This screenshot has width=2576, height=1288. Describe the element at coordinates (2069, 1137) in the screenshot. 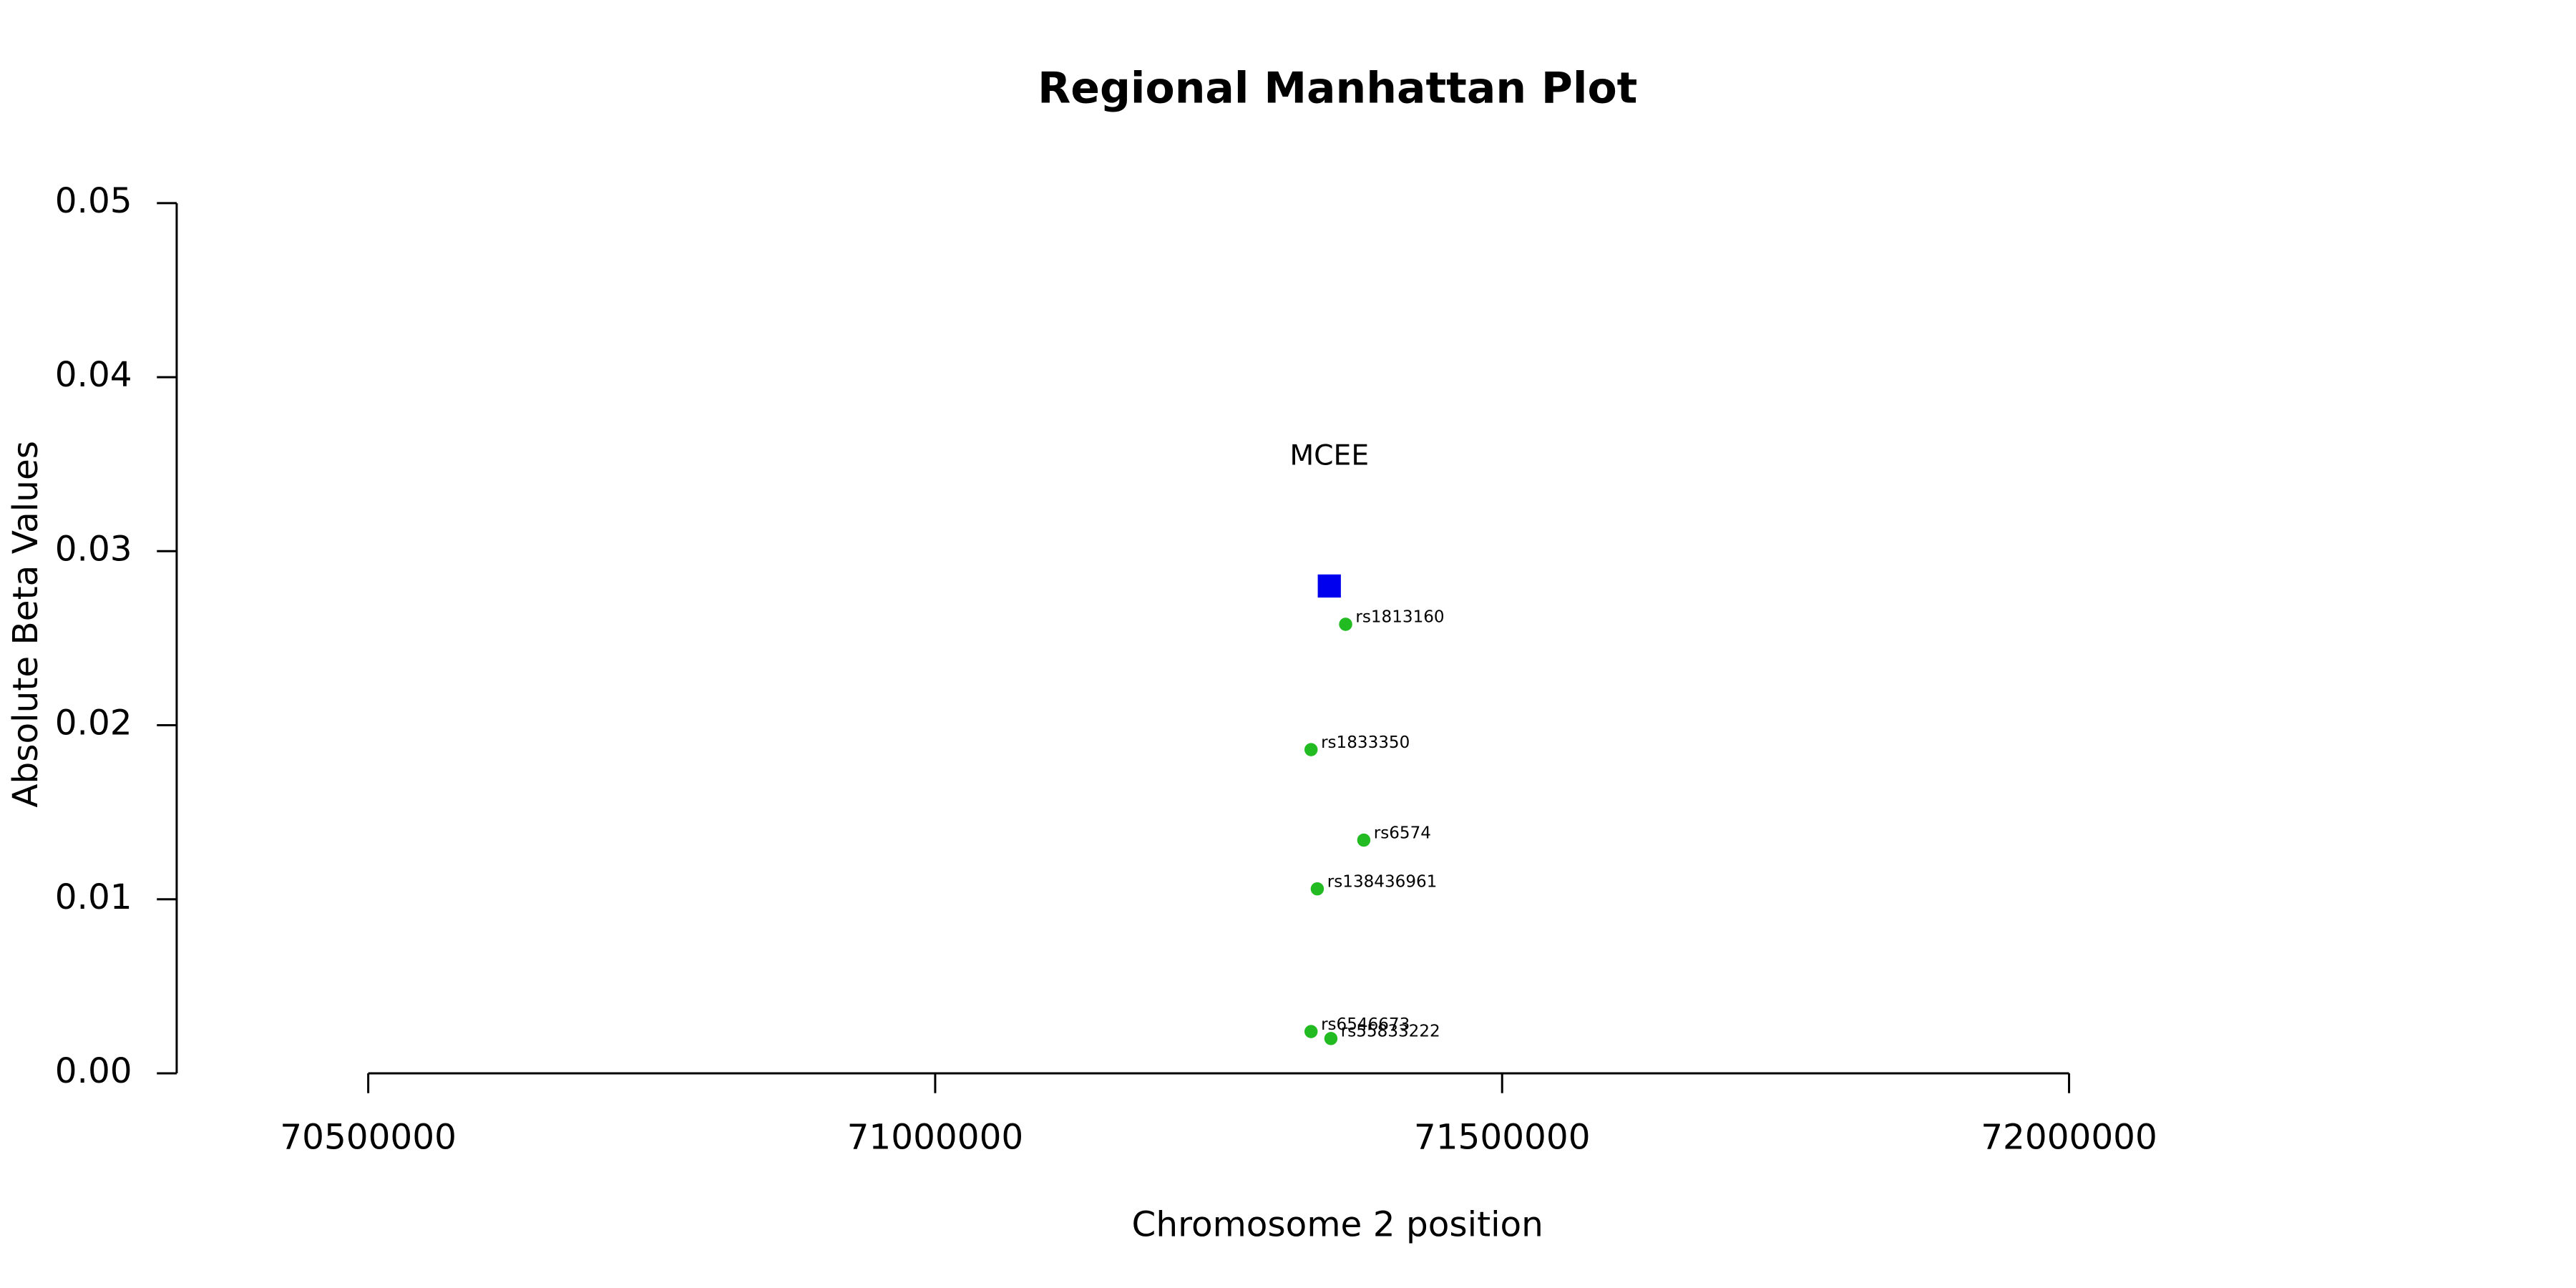

I see `x-tick-label: 72000000` at that location.